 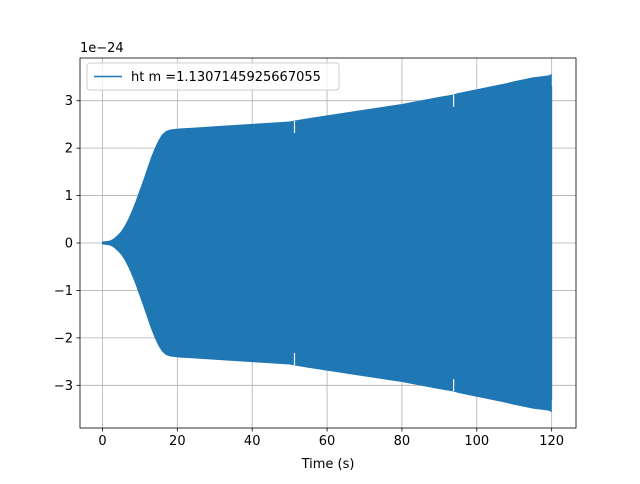 I want to click on y-tick-label: 3, so click(x=69, y=101).